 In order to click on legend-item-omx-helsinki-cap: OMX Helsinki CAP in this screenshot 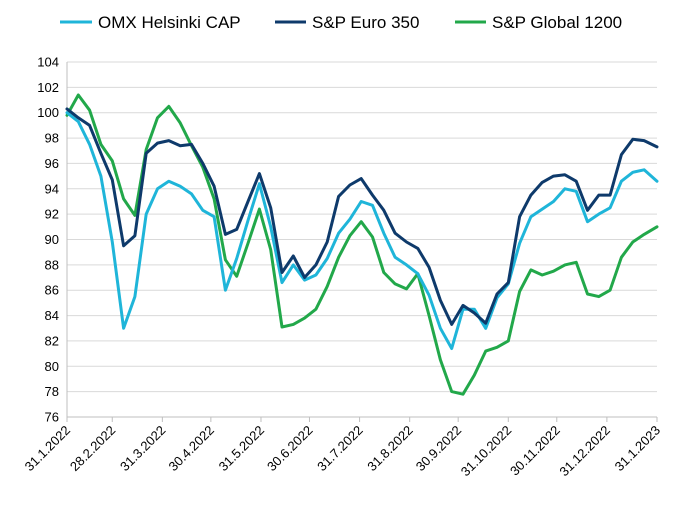, I will do `click(150, 22)`.